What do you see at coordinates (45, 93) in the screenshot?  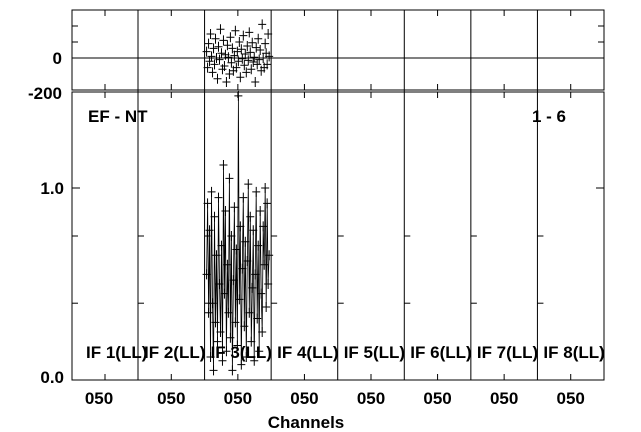 I see `phase-y-tick-label: -200` at bounding box center [45, 93].